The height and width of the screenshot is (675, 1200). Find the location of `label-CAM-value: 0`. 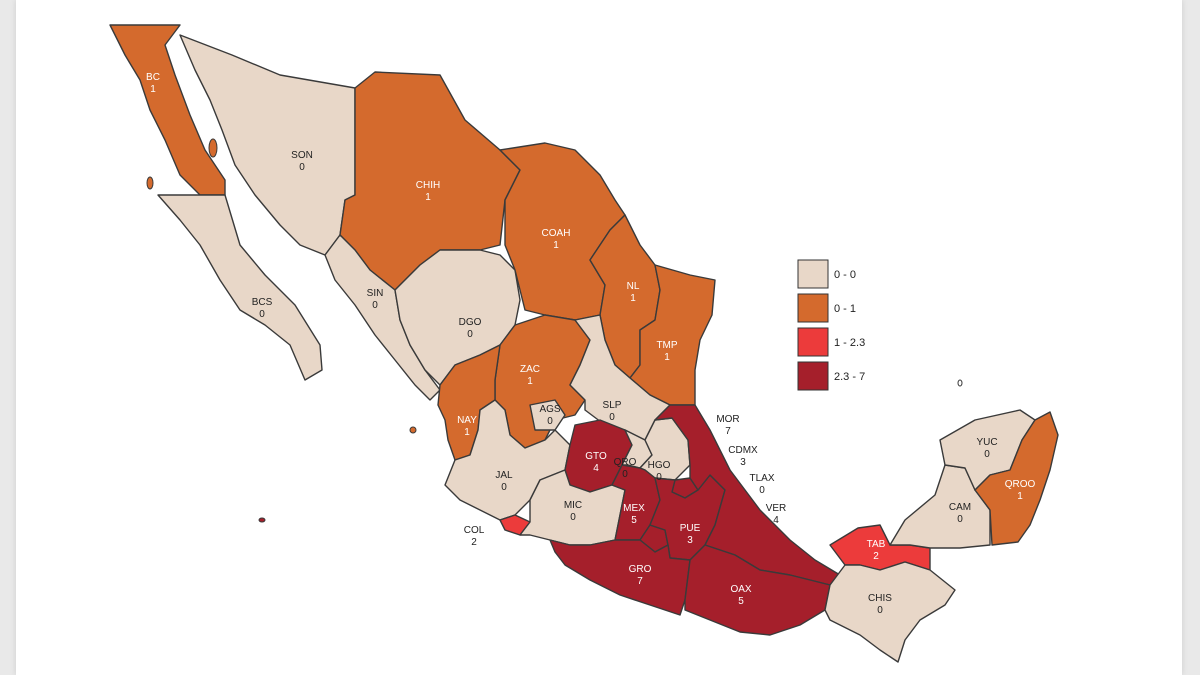

label-CAM-value: 0 is located at coordinates (960, 519).